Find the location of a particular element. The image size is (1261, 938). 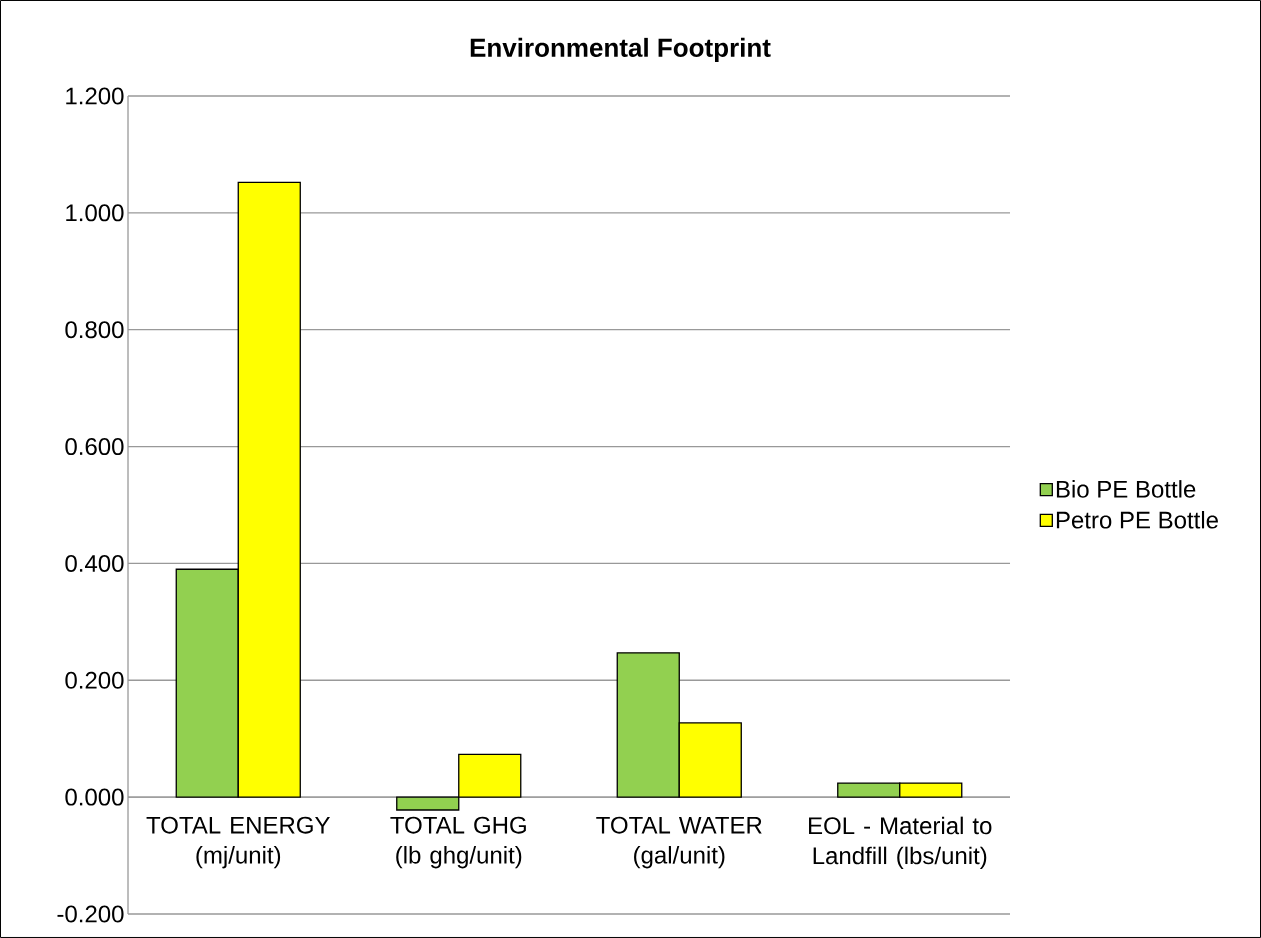

x-tick-label: TOTAL GHG (lb ghg/unit) is located at coordinates (458, 842).